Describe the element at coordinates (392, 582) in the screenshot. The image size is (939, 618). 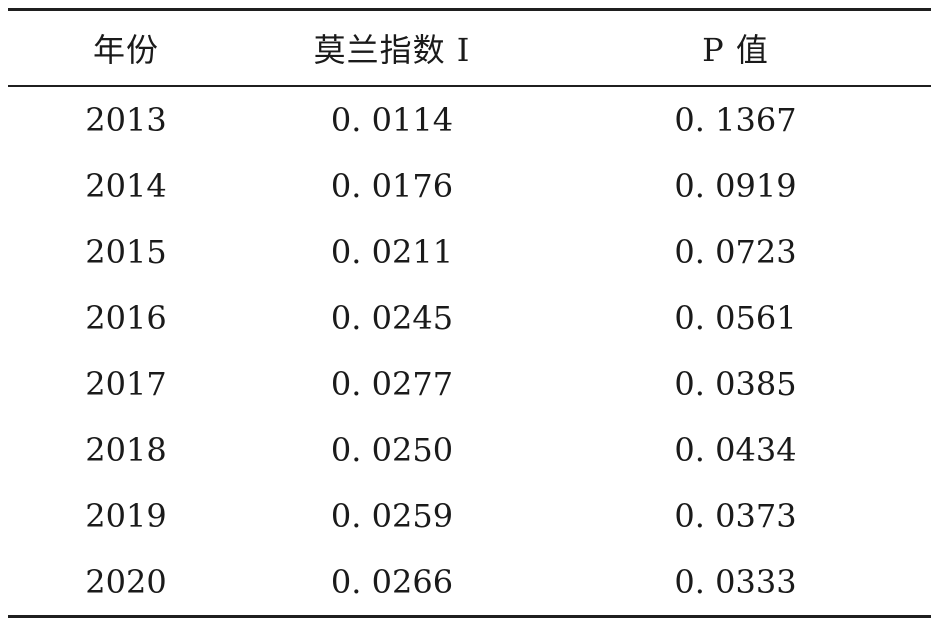
I see `cell-moran-index: 0. 0266` at that location.